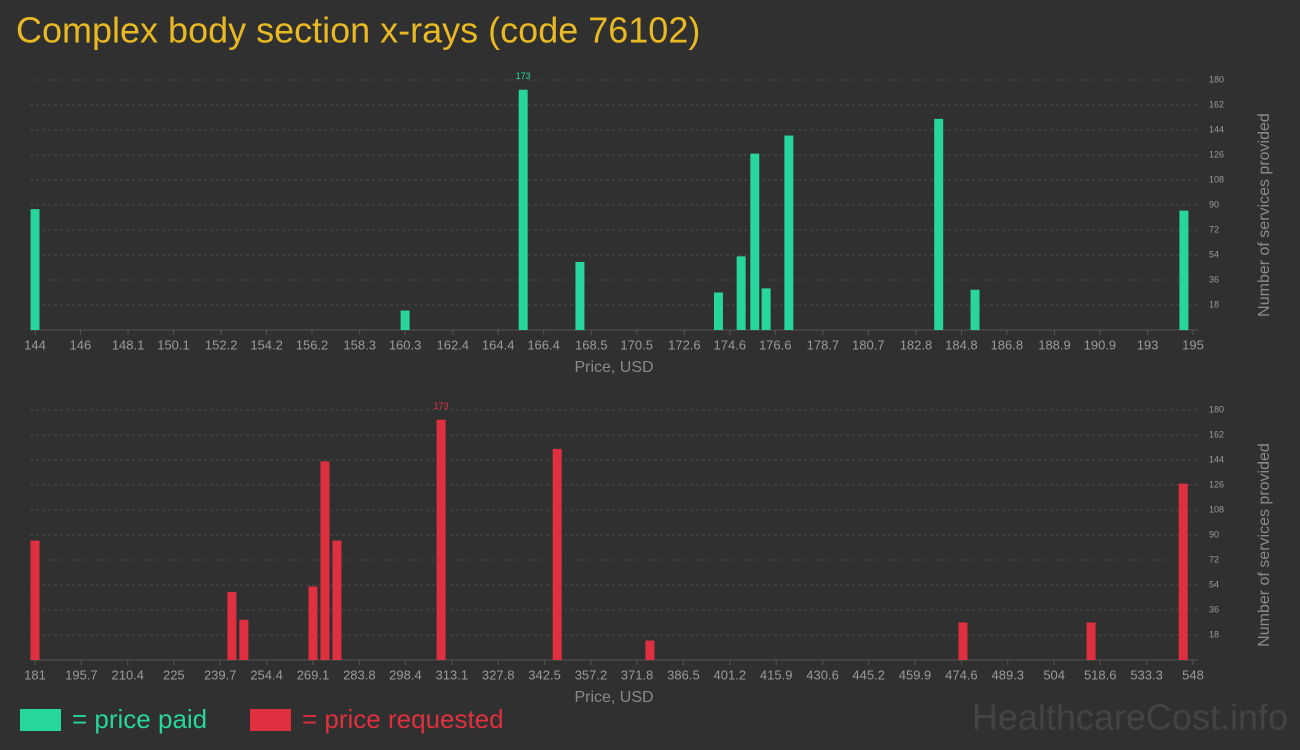 The height and width of the screenshot is (750, 1300). I want to click on x-tick-label: 150.1, so click(173, 344).